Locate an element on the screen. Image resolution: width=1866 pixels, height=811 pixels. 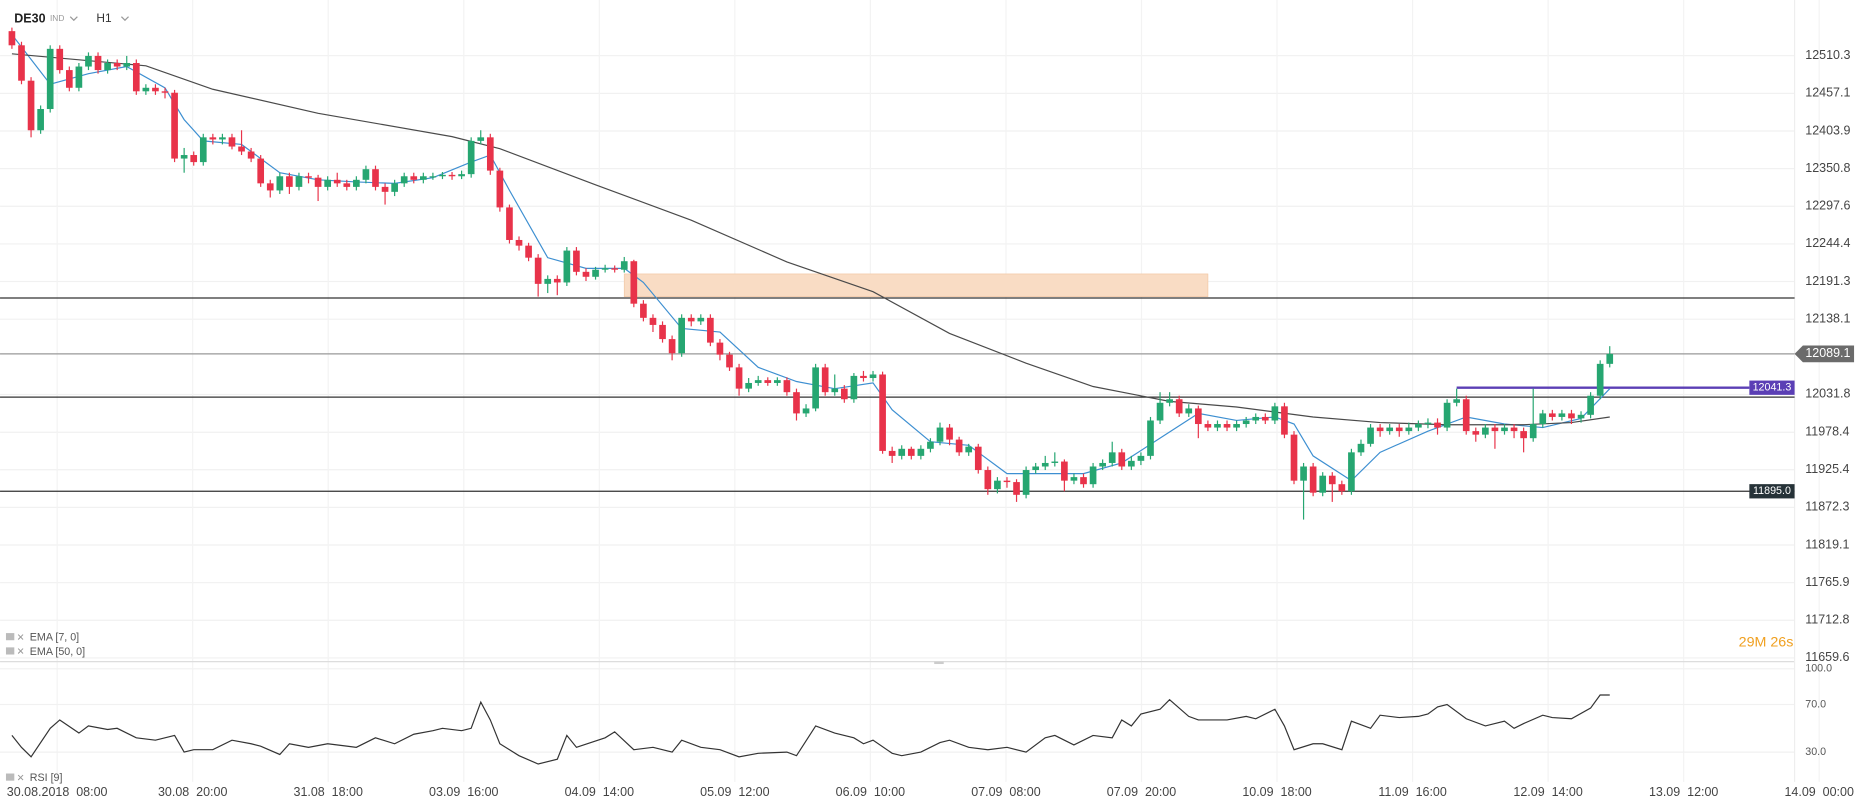
timeframe: H1 is located at coordinates (104, 18).